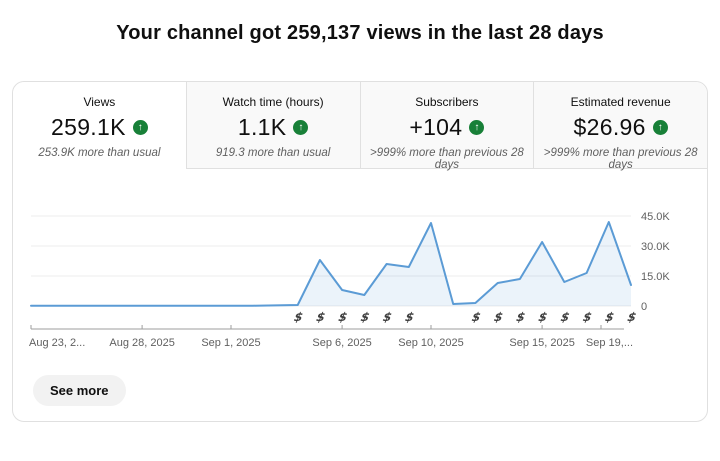  I want to click on metric-value: +104, so click(436, 126).